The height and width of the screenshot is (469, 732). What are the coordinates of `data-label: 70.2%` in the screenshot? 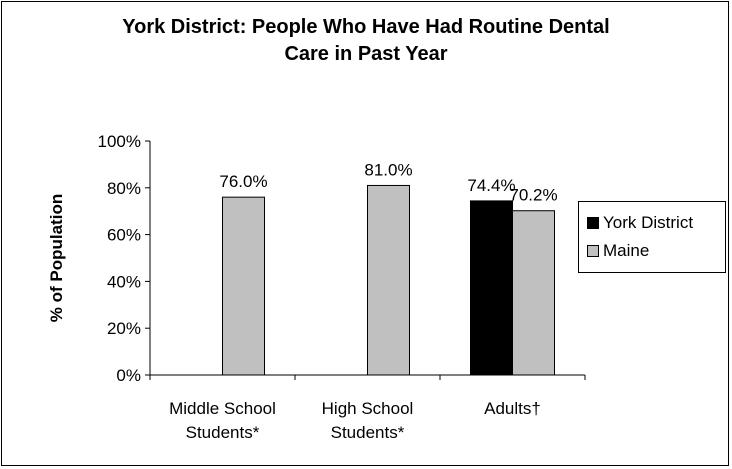 It's located at (533, 195).